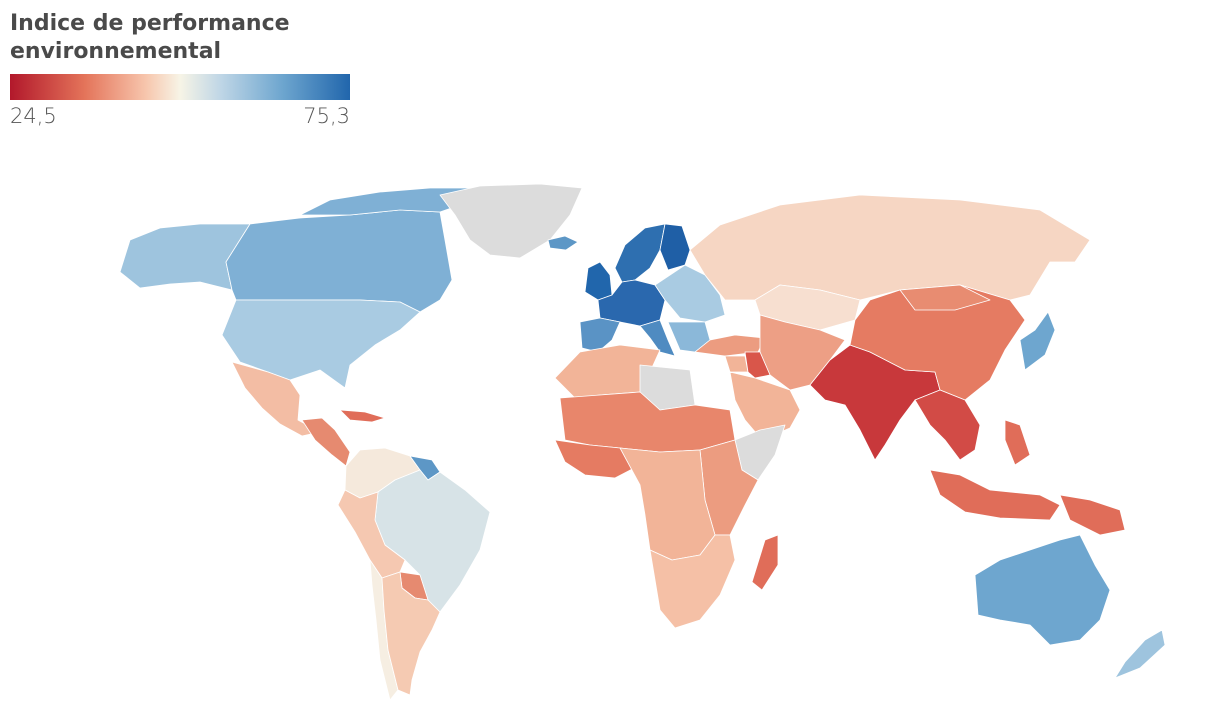 The height and width of the screenshot is (718, 1220). What do you see at coordinates (657, 338) in the screenshot?
I see `region-italy` at bounding box center [657, 338].